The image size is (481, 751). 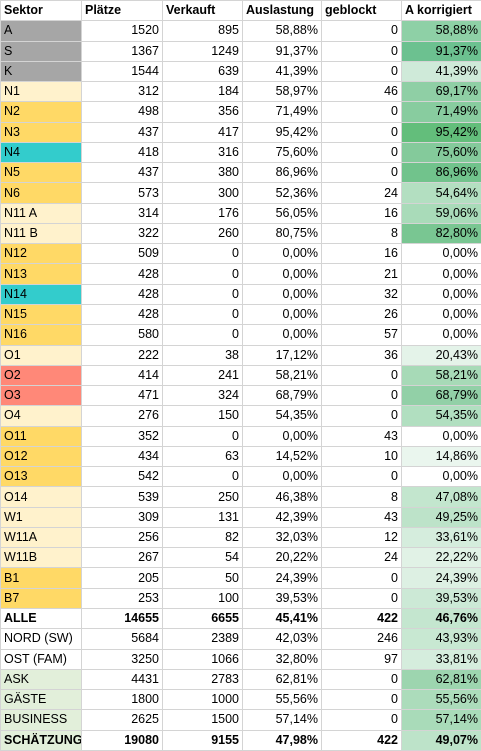 What do you see at coordinates (41, 173) in the screenshot?
I see `sektor-cell: N5` at bounding box center [41, 173].